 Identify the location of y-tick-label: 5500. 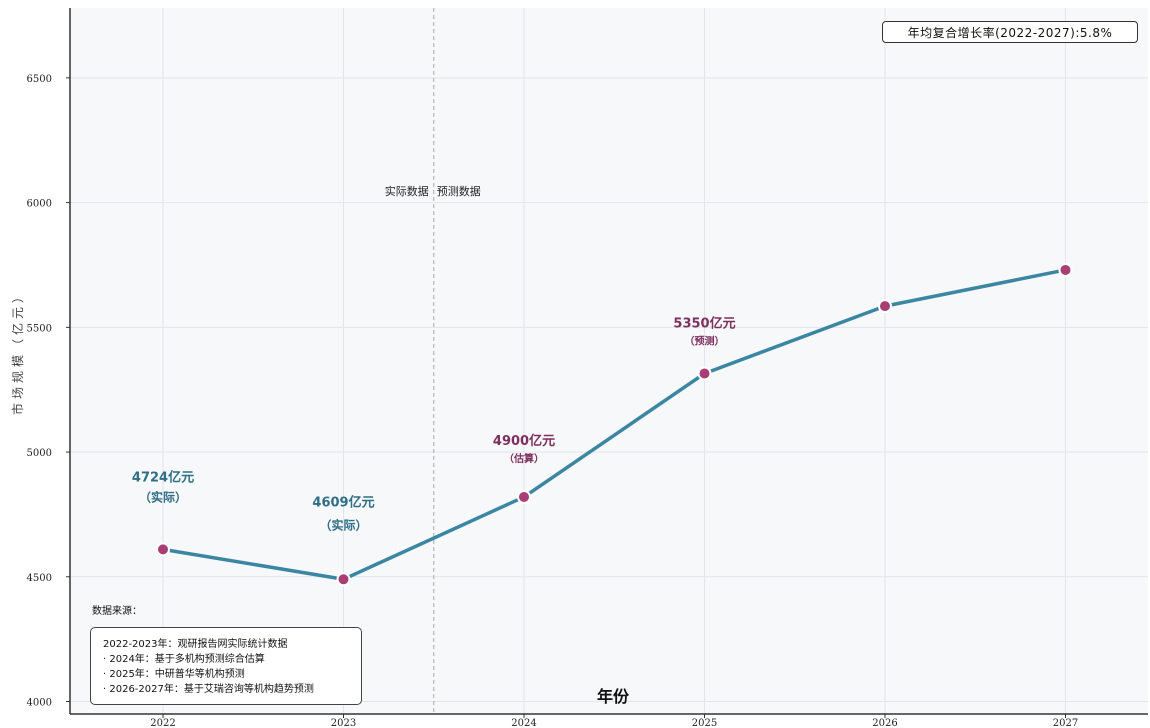
(39, 328).